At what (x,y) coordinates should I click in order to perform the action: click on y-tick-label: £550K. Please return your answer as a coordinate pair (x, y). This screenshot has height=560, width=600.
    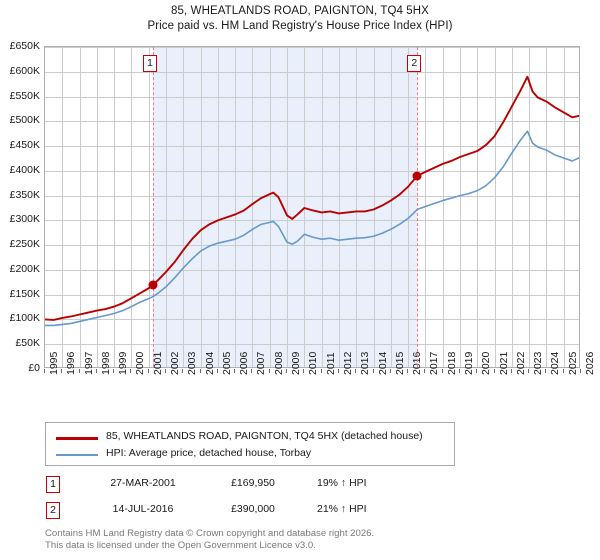
    Looking at the image, I should click on (24, 95).